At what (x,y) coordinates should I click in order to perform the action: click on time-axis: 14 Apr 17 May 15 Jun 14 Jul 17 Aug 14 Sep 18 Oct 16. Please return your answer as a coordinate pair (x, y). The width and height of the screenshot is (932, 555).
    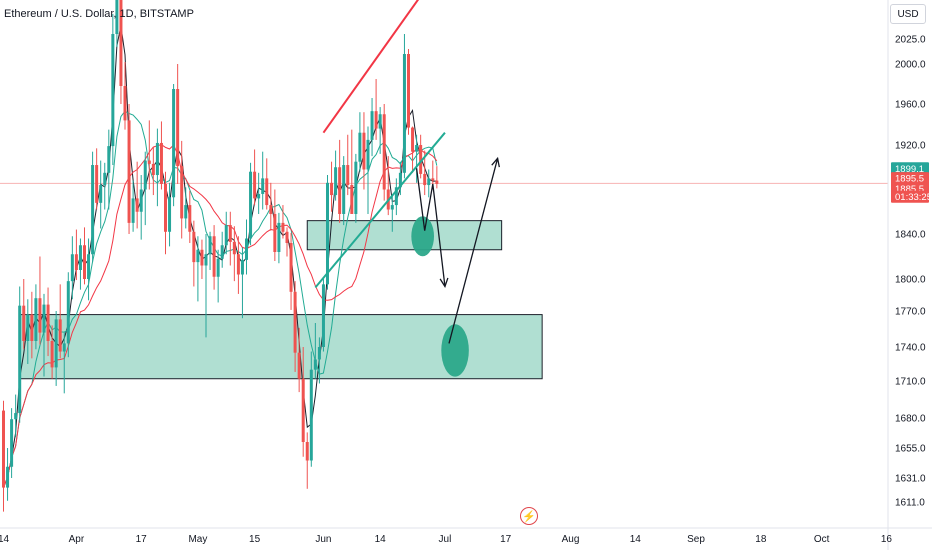
    Looking at the image, I should click on (446, 539).